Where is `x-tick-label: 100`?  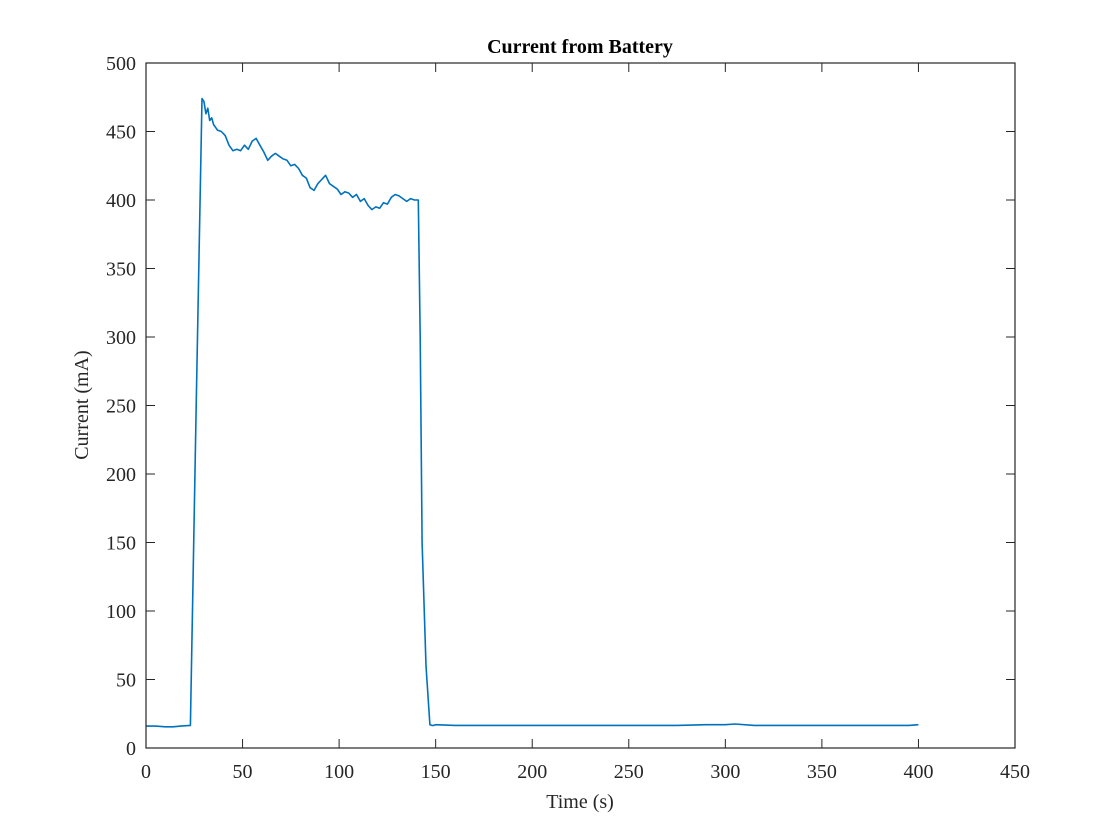
x-tick-label: 100 is located at coordinates (339, 772).